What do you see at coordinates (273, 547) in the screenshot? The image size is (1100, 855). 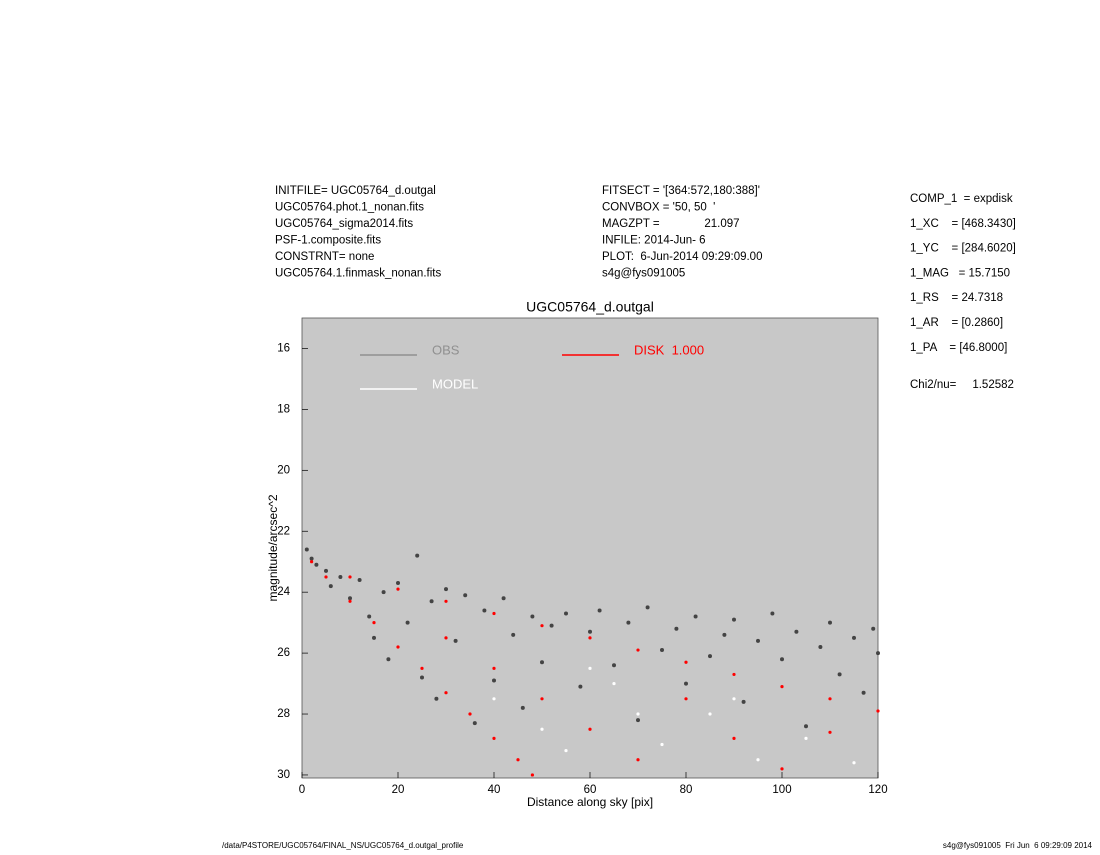 I see `y-axis-label: magnitude/arcsec^2` at bounding box center [273, 547].